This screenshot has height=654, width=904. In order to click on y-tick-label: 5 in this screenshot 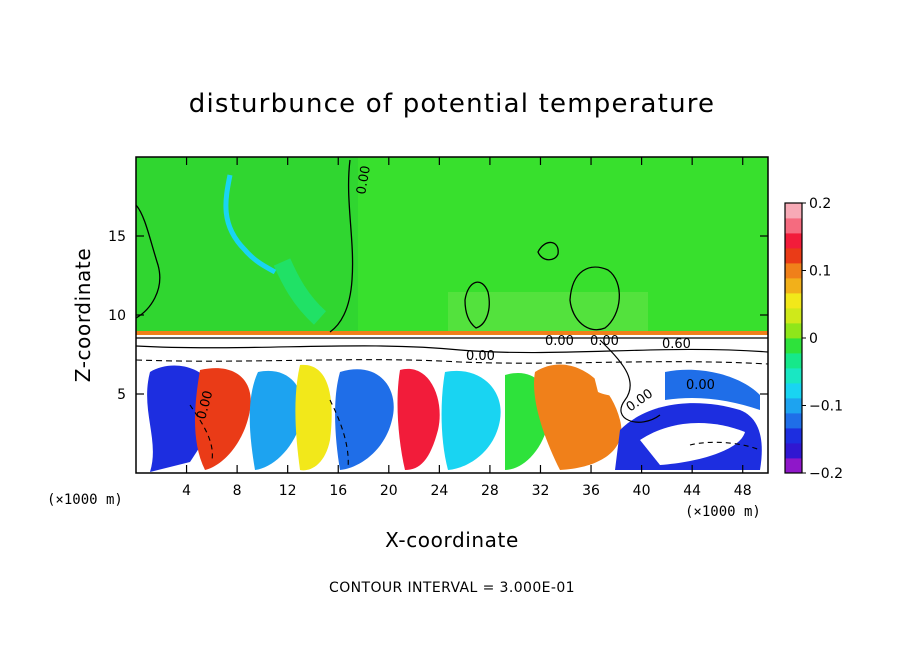, I will do `click(121, 395)`.